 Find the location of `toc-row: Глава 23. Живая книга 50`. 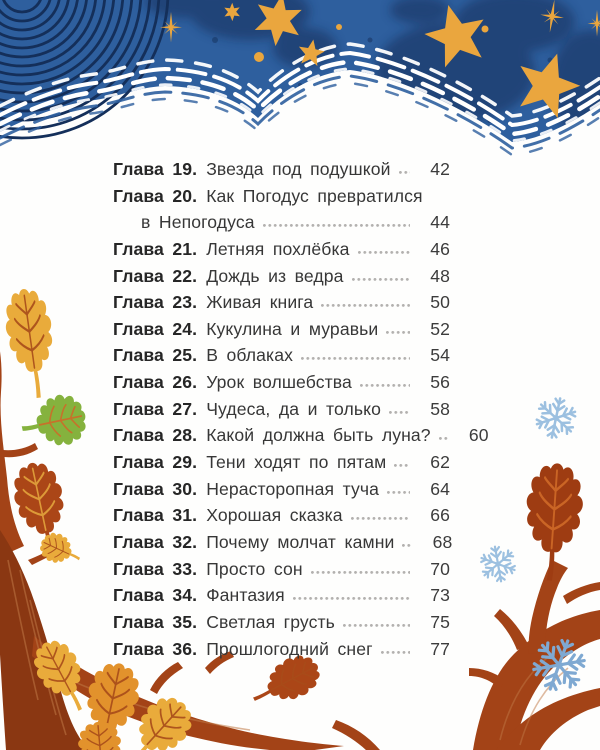

toc-row: Глава 23. Живая книга 50 is located at coordinates (281, 302).